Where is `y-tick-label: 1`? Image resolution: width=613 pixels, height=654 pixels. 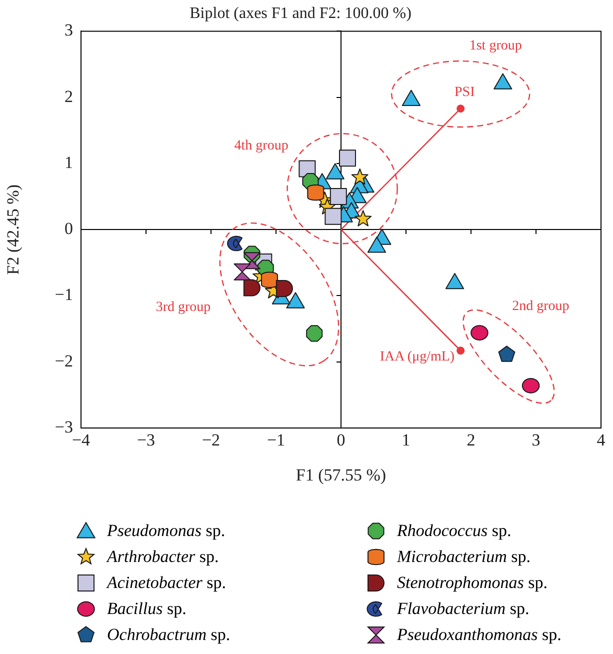 y-tick-label: 1 is located at coordinates (68, 162).